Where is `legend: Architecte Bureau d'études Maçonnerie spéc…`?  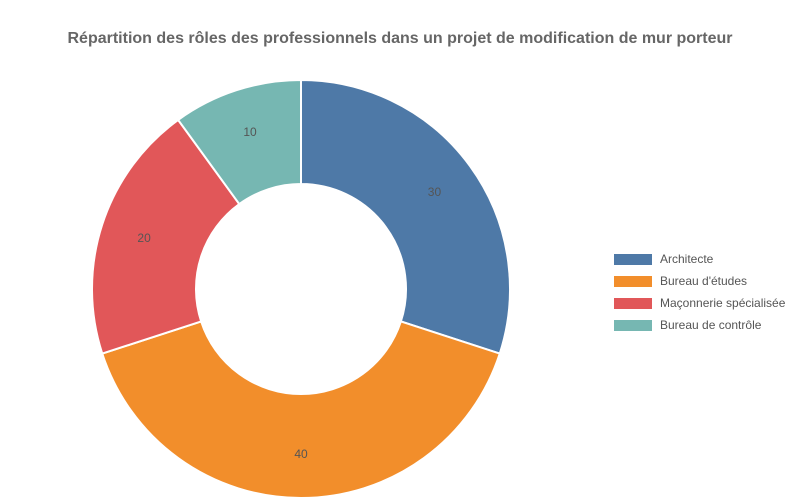
legend: Architecte Bureau d'études Maçonnerie spéc… is located at coordinates (699, 292).